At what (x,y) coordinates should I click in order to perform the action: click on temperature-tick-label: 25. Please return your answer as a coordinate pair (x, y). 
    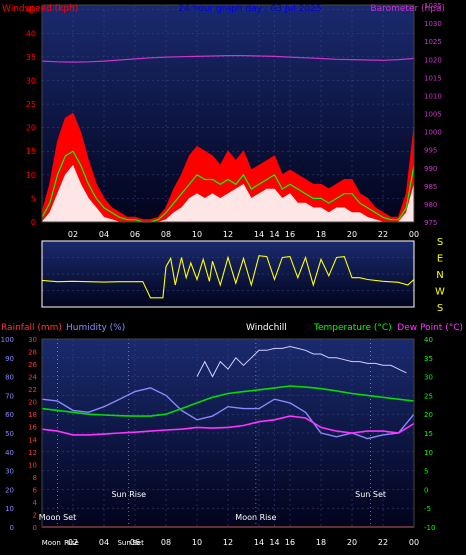
    Looking at the image, I should click on (428, 396).